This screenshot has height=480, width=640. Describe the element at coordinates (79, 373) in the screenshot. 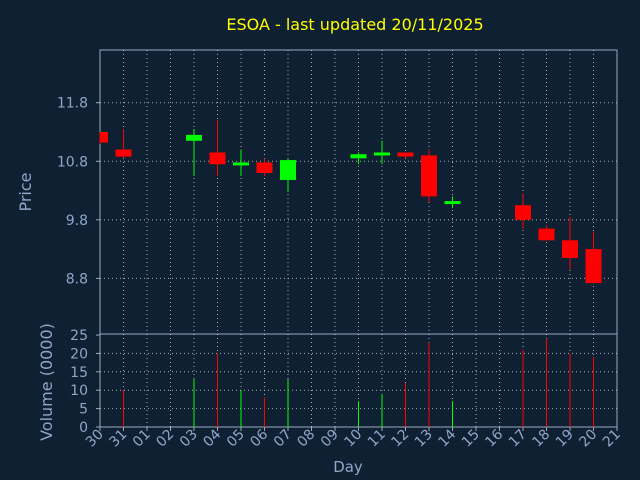

I see `volume-tick-label: 15` at that location.